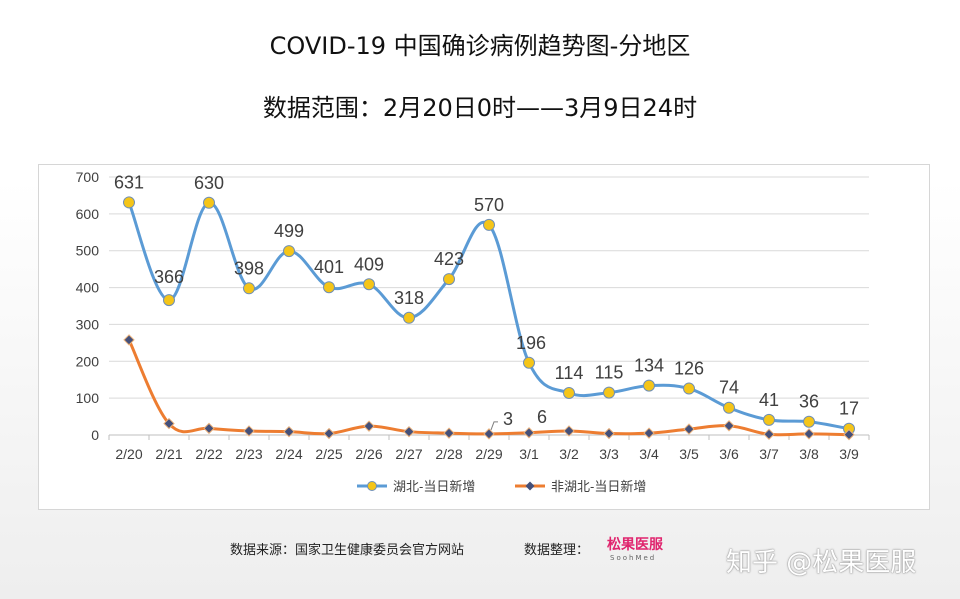 This screenshot has height=599, width=960. What do you see at coordinates (88, 324) in the screenshot?
I see `y-tick-label: 300` at bounding box center [88, 324].